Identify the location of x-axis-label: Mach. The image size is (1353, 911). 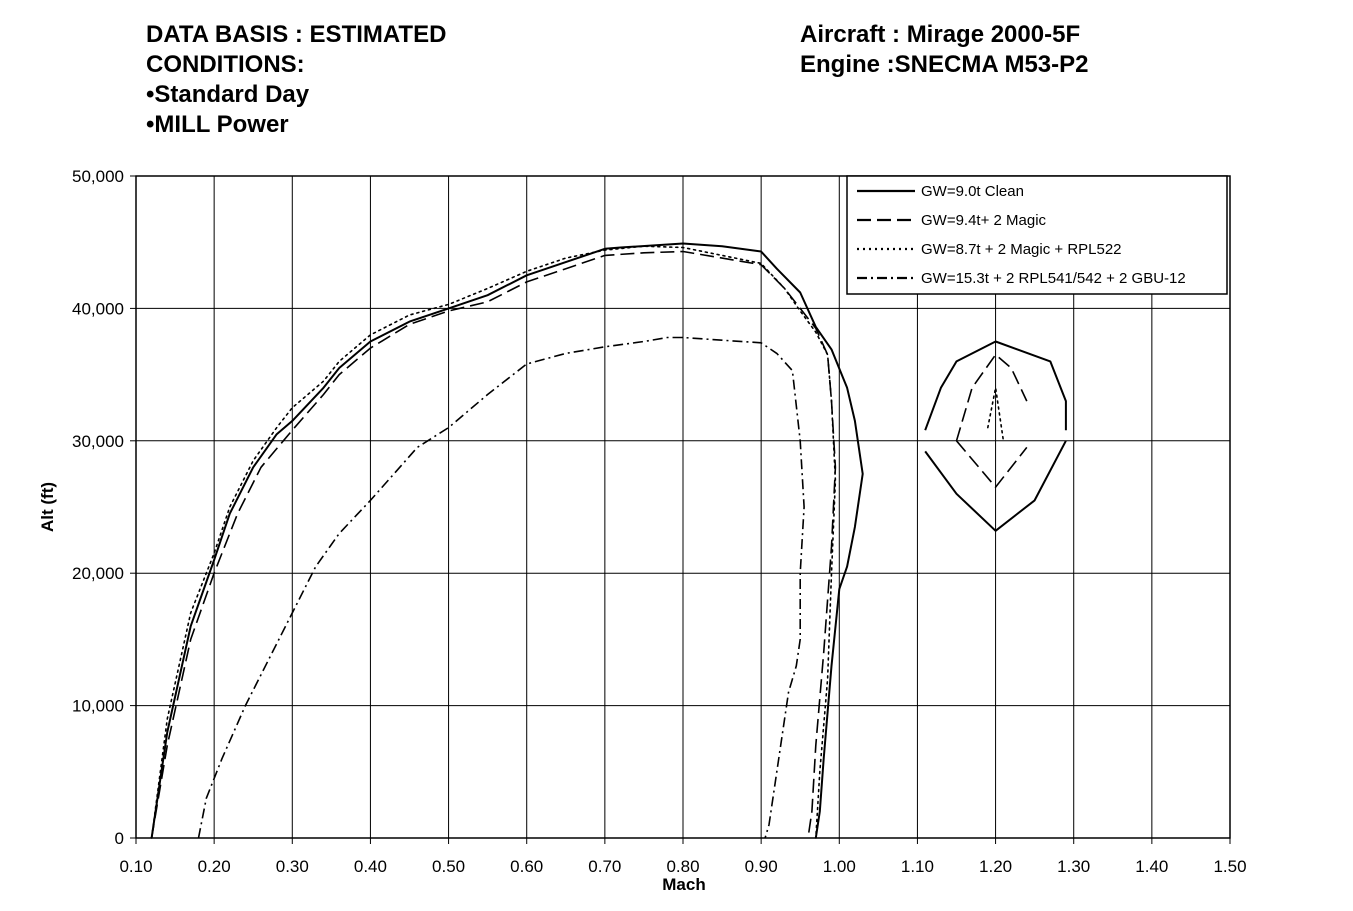
(683, 884).